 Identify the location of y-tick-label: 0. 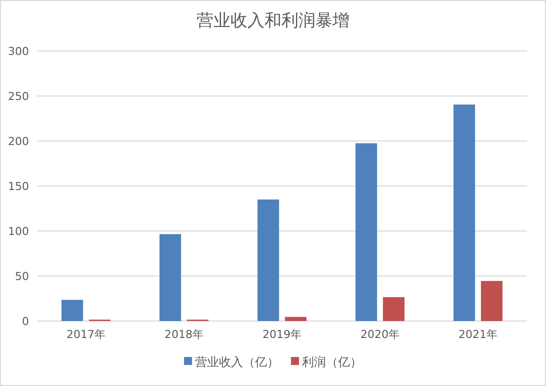
(25, 321).